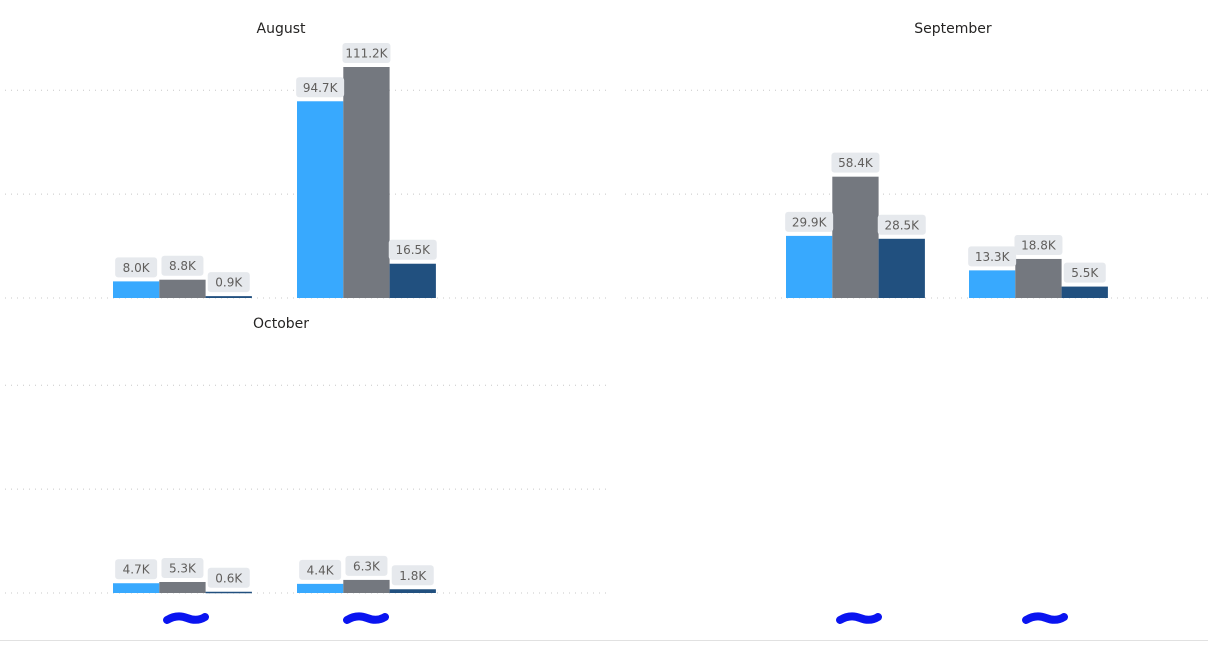 The image size is (1208, 645). I want to click on data-label: 4.4K, so click(321, 570).